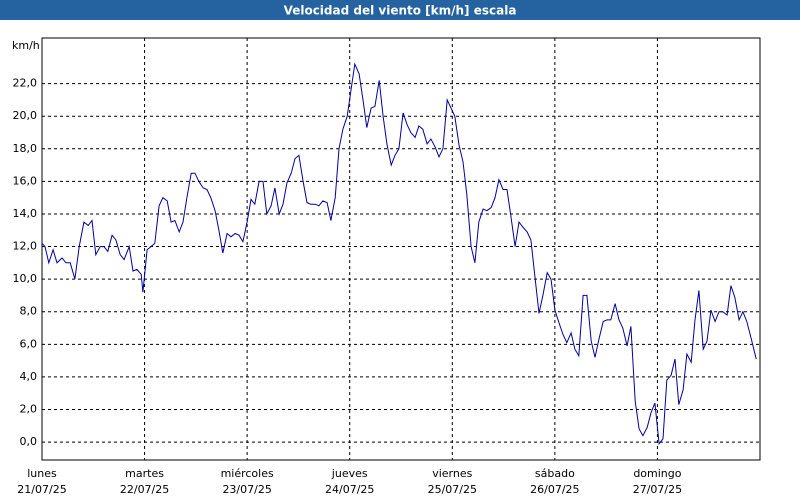  Describe the element at coordinates (657, 473) in the screenshot. I see `x-tick-label: domingo` at that location.